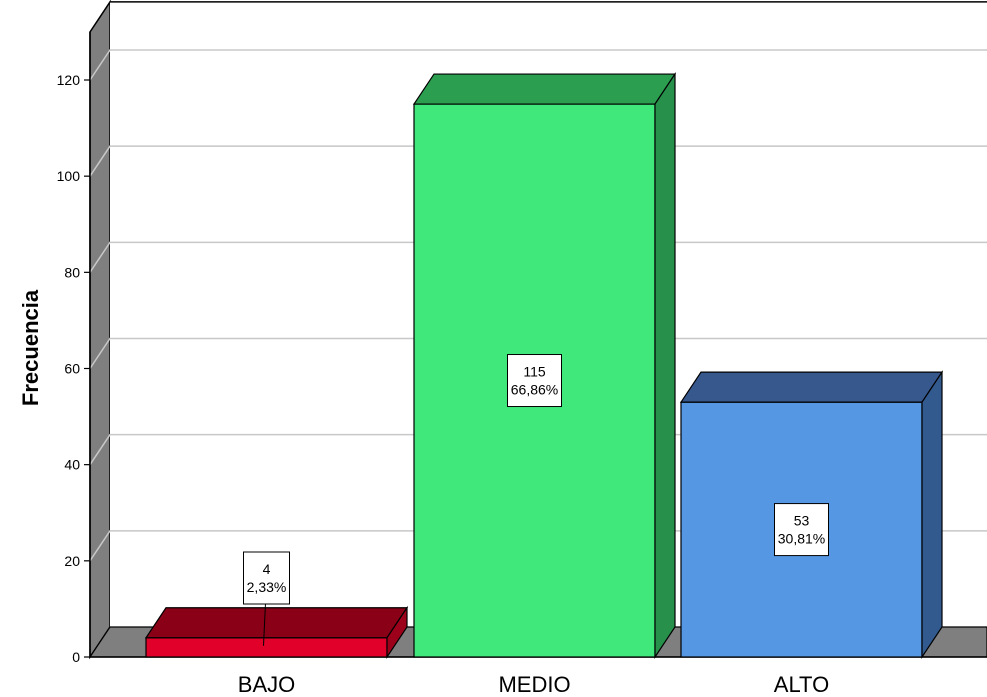 This screenshot has width=987, height=697. Describe the element at coordinates (264, 624) in the screenshot. I see `data-label-leader` at that location.